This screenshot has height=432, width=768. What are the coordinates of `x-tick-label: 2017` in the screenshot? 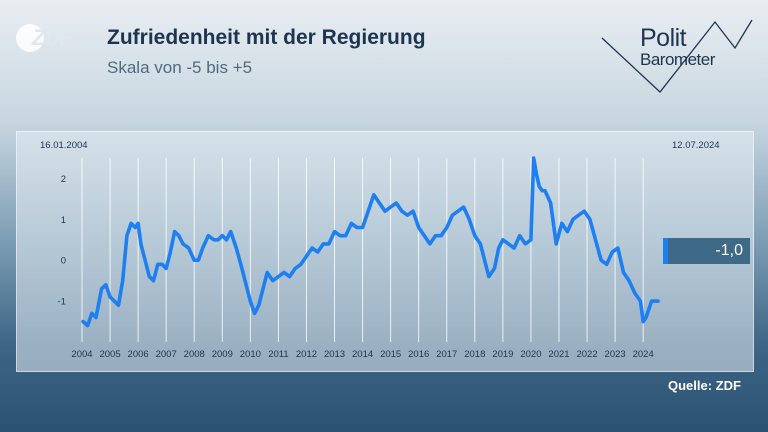 It's located at (446, 354).